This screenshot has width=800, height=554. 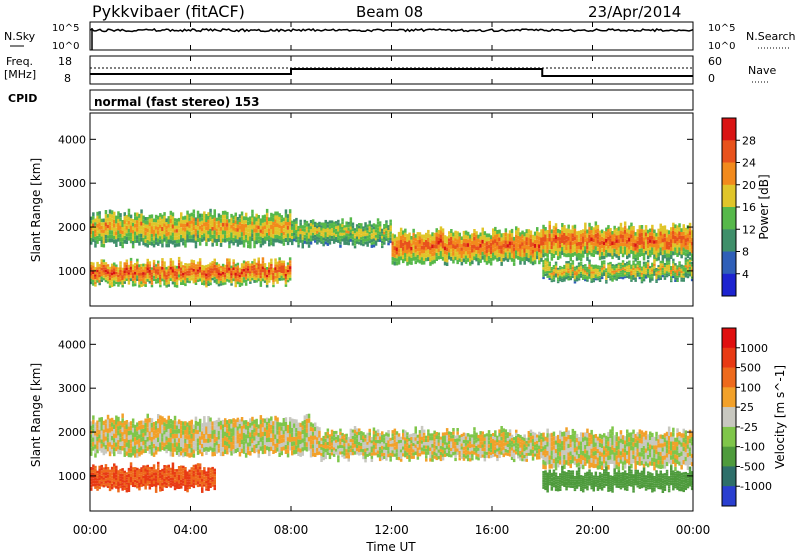 I want to click on freq-unit: [MHz], so click(x=20, y=74).